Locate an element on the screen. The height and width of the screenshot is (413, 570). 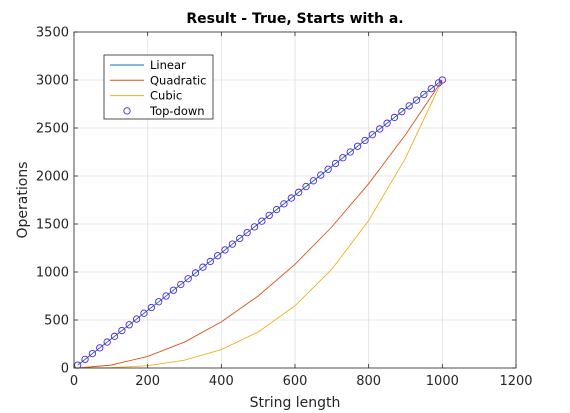
y-tick-label: 500 is located at coordinates (56, 321).